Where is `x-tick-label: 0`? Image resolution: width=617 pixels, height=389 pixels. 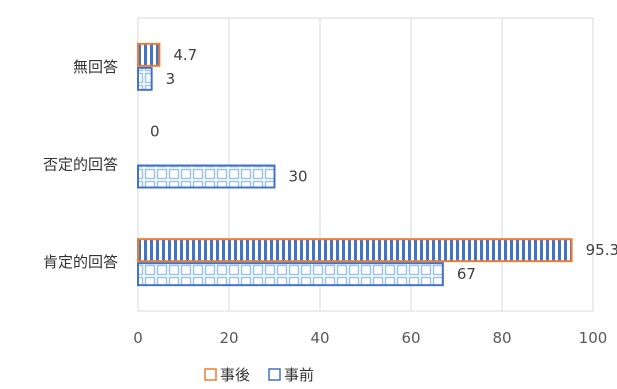 x-tick-label: 0 is located at coordinates (138, 338).